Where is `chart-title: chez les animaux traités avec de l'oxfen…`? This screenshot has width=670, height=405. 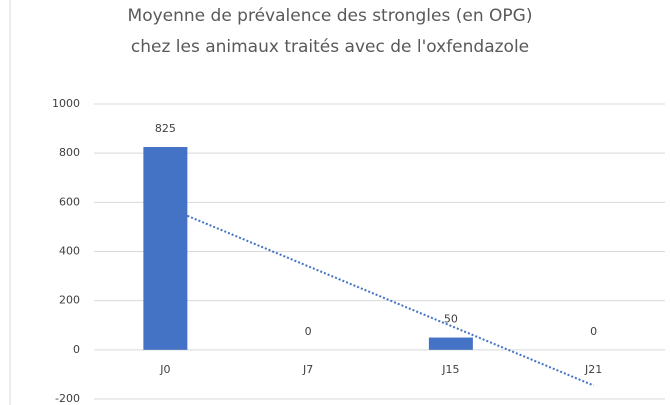
chart-title: chez les animaux traités avec de l'oxfen… is located at coordinates (330, 47).